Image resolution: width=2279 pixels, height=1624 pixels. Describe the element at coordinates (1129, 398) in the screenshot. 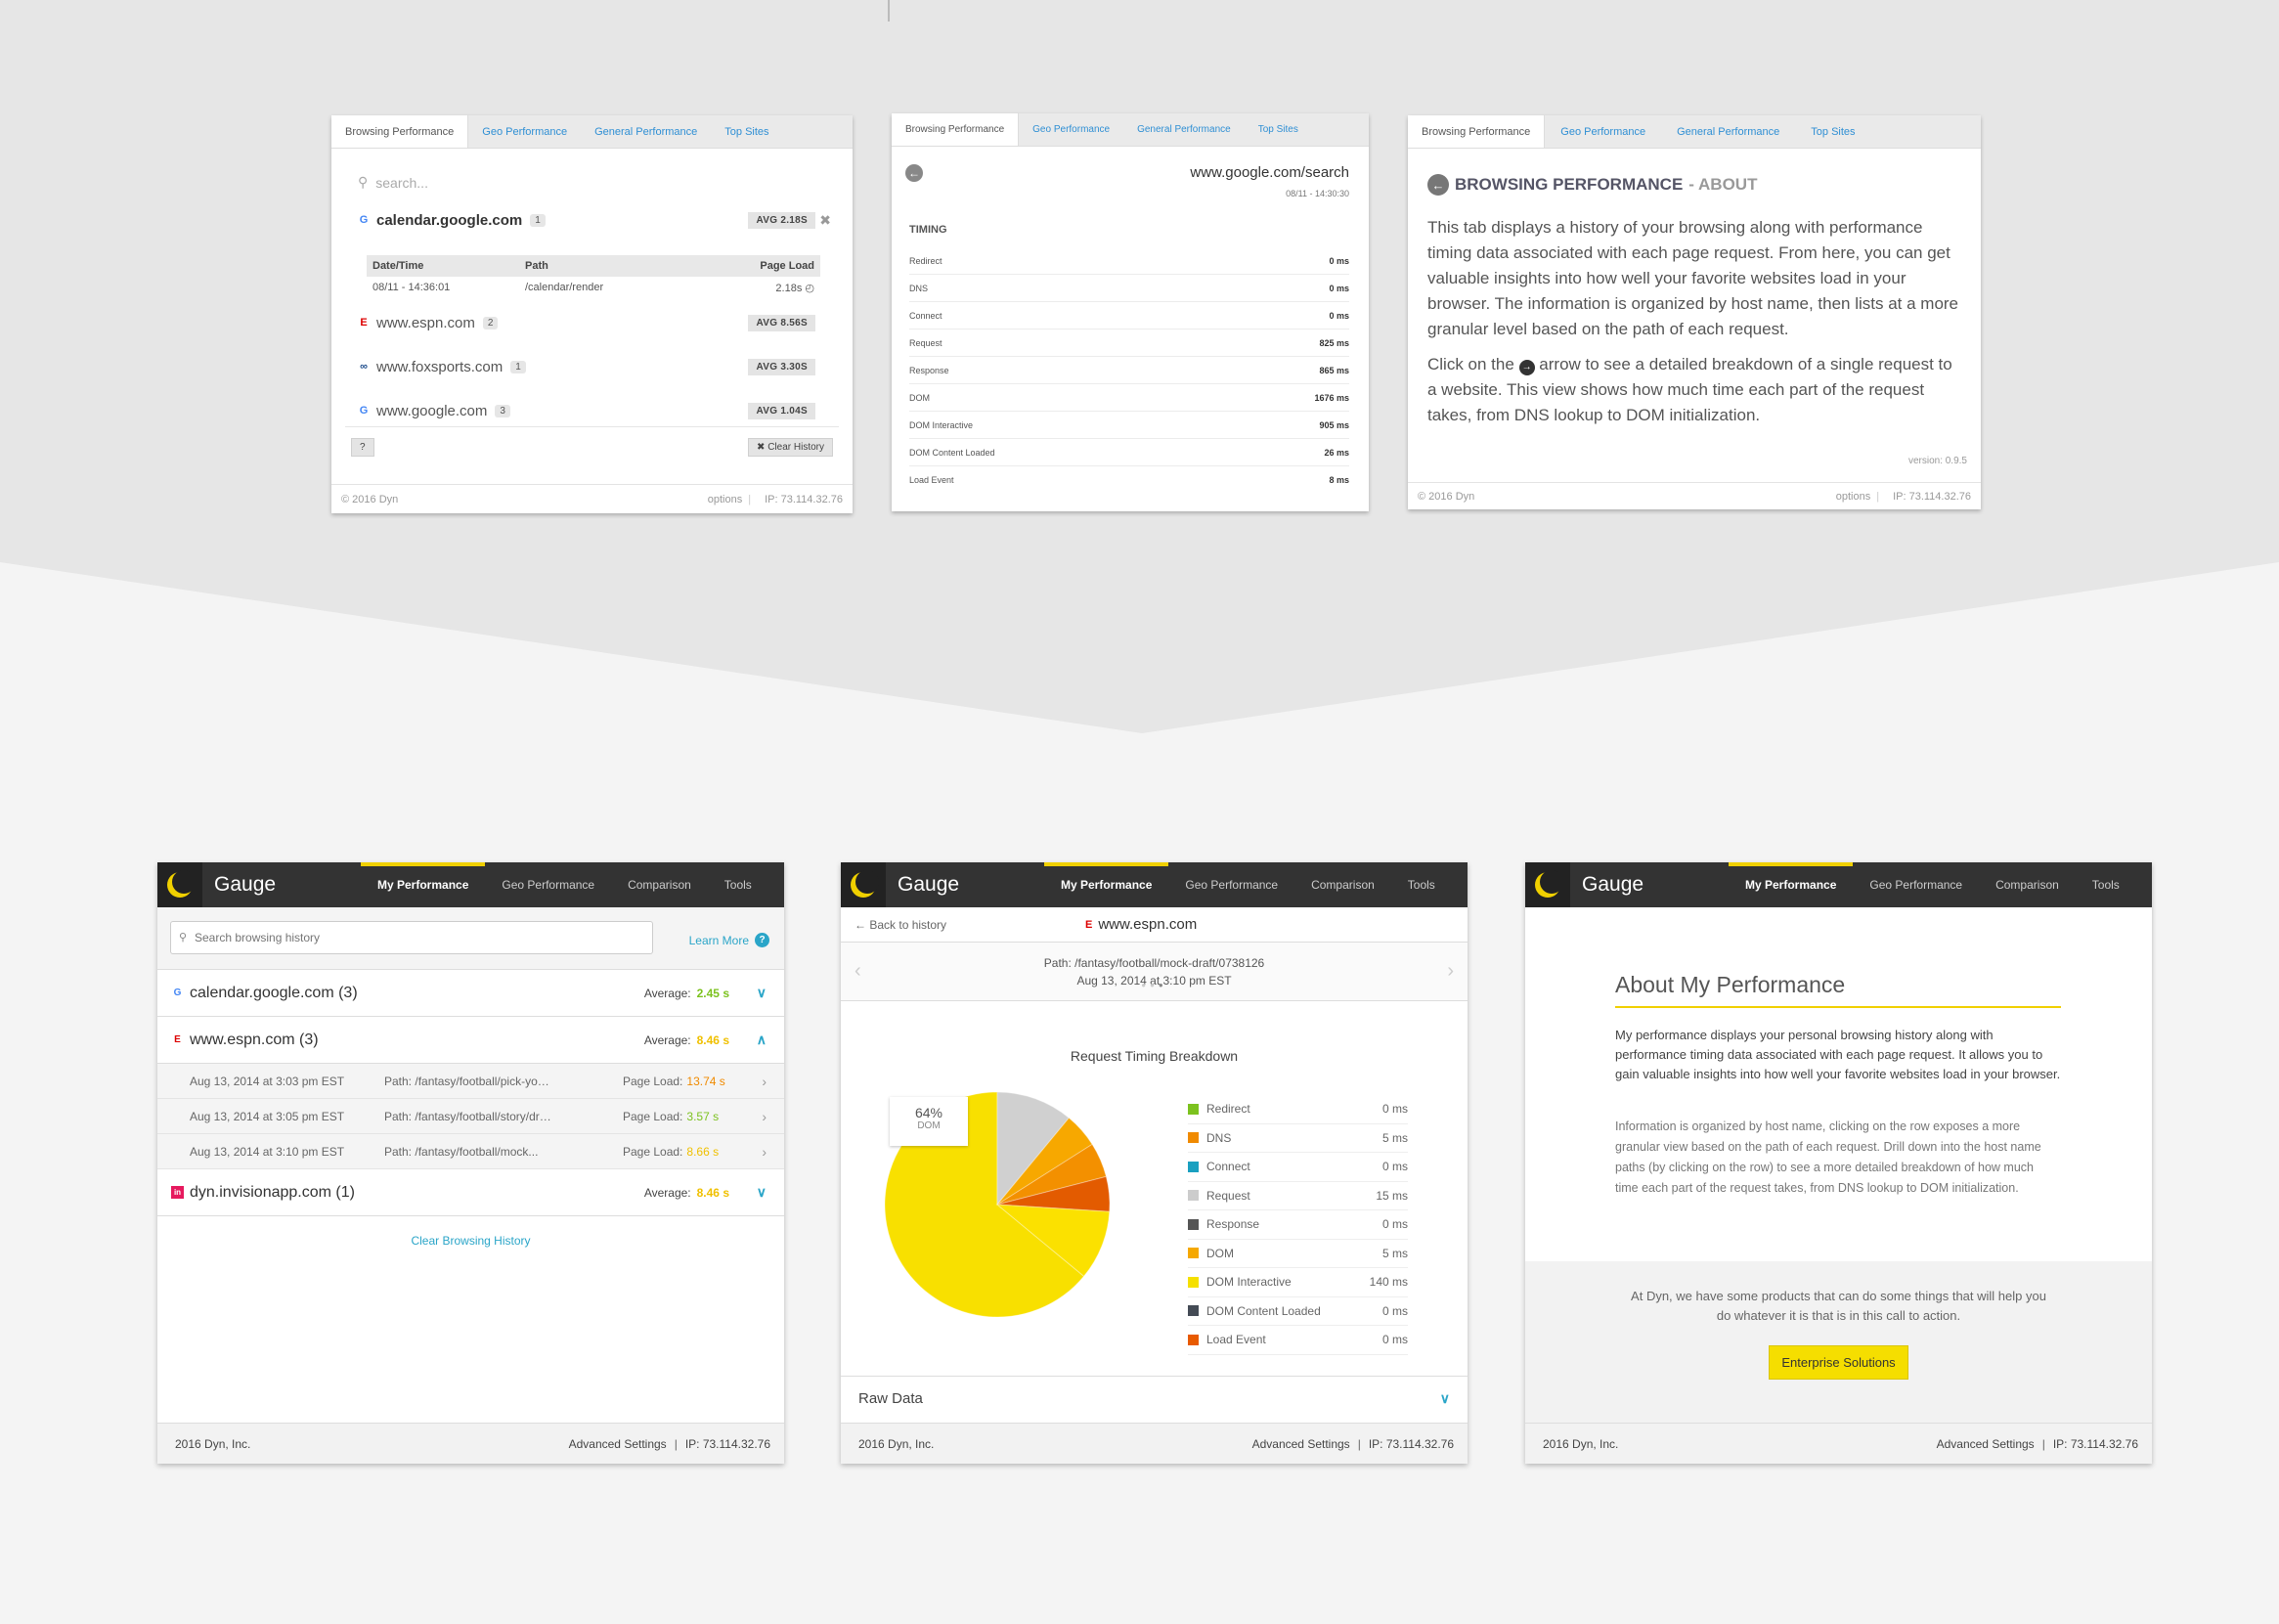

I see `timing-row: DOM 1676 ms` at that location.